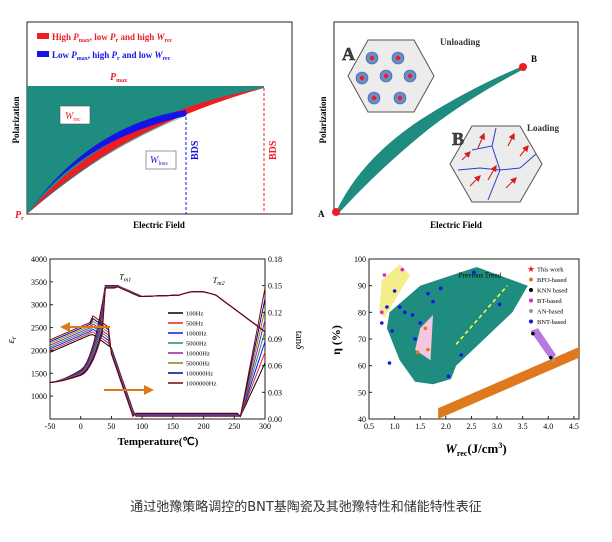  I want to click on permittivity-curve-1000Hz, so click(157, 334).